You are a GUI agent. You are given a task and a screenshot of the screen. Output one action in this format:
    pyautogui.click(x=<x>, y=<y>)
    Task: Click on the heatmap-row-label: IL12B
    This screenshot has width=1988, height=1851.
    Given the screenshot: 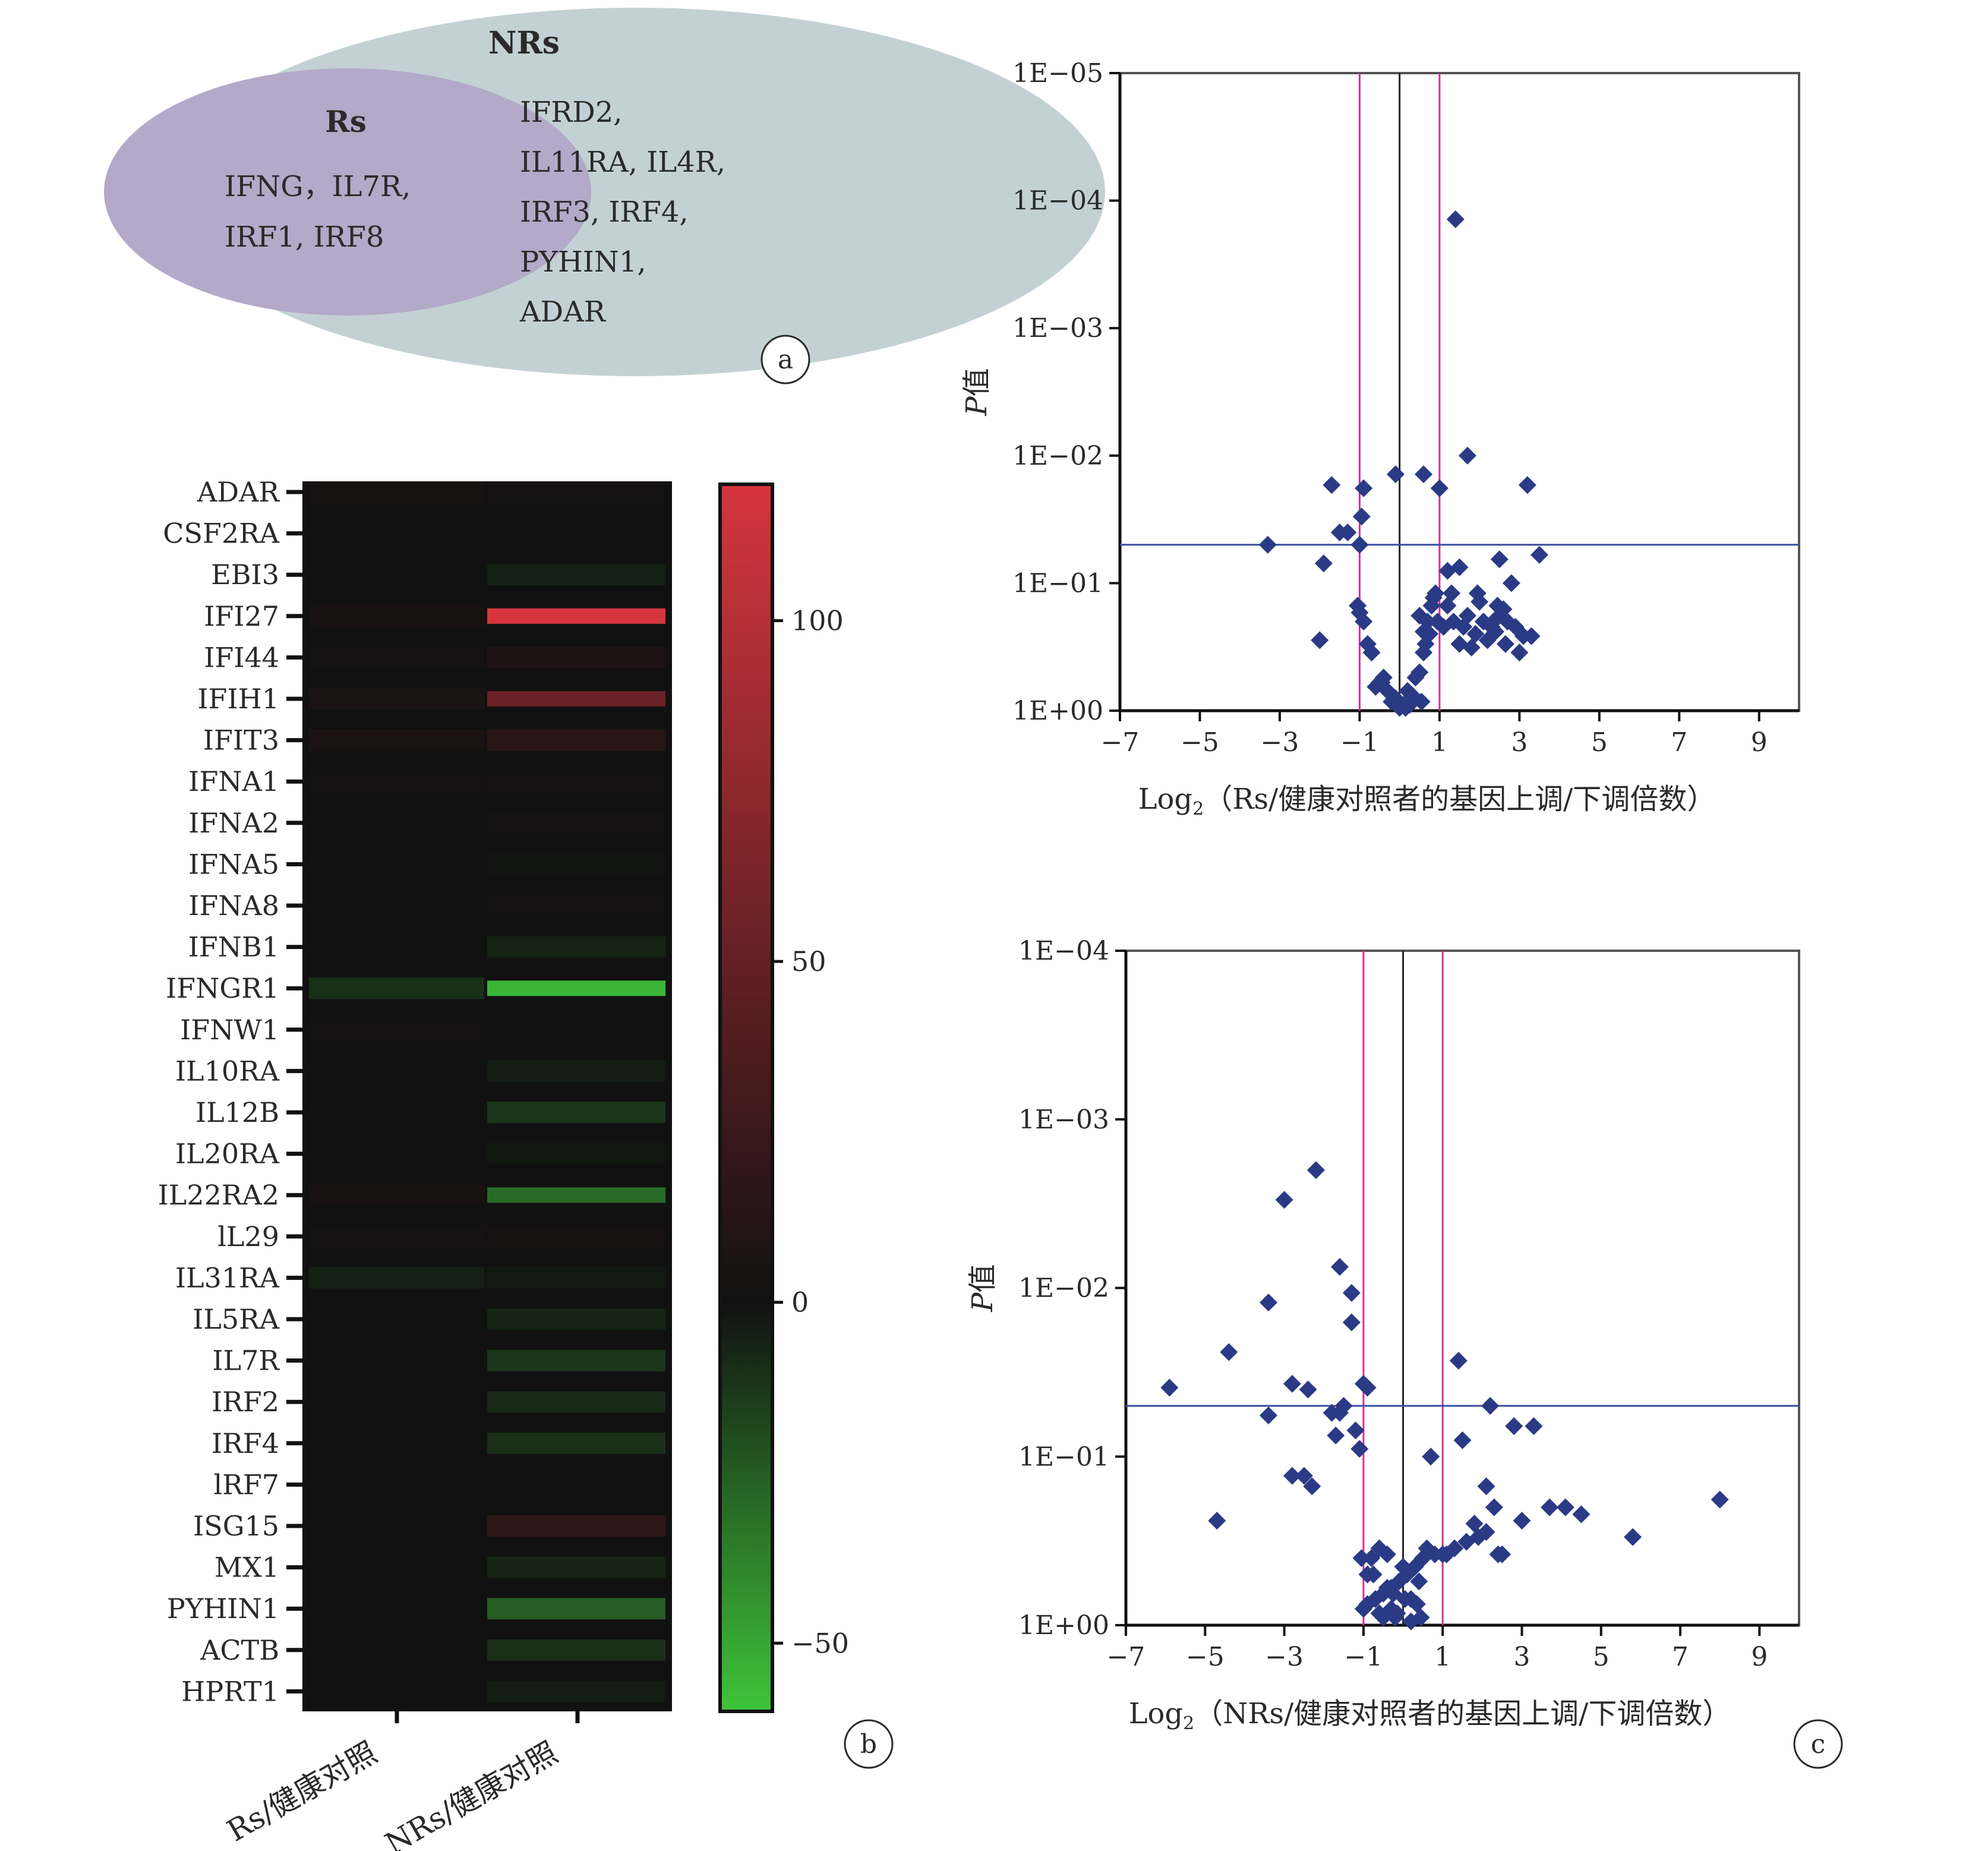 What is the action you would take?
    pyautogui.click(x=237, y=1112)
    